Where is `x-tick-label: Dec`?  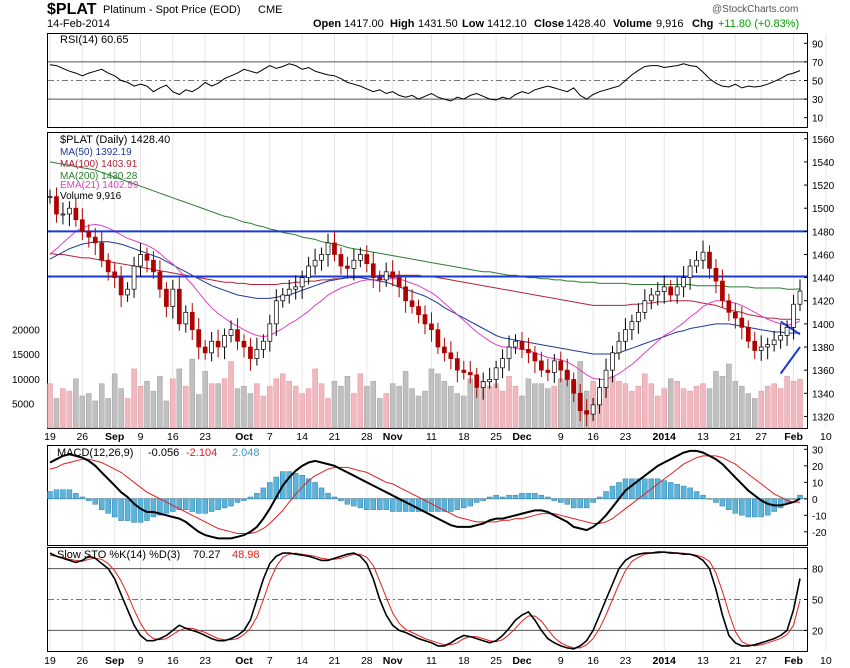
x-tick-label: Dec is located at coordinates (521, 661).